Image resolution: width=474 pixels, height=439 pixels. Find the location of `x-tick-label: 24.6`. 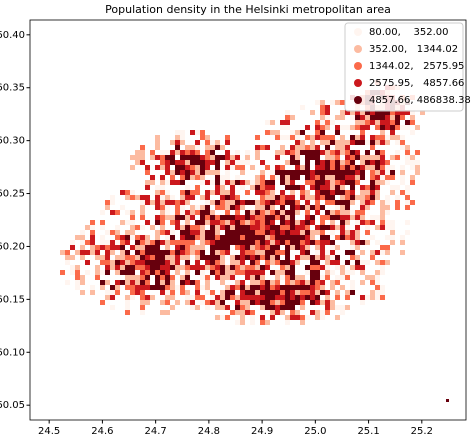

x-tick-label: 24.6 is located at coordinates (102, 431).